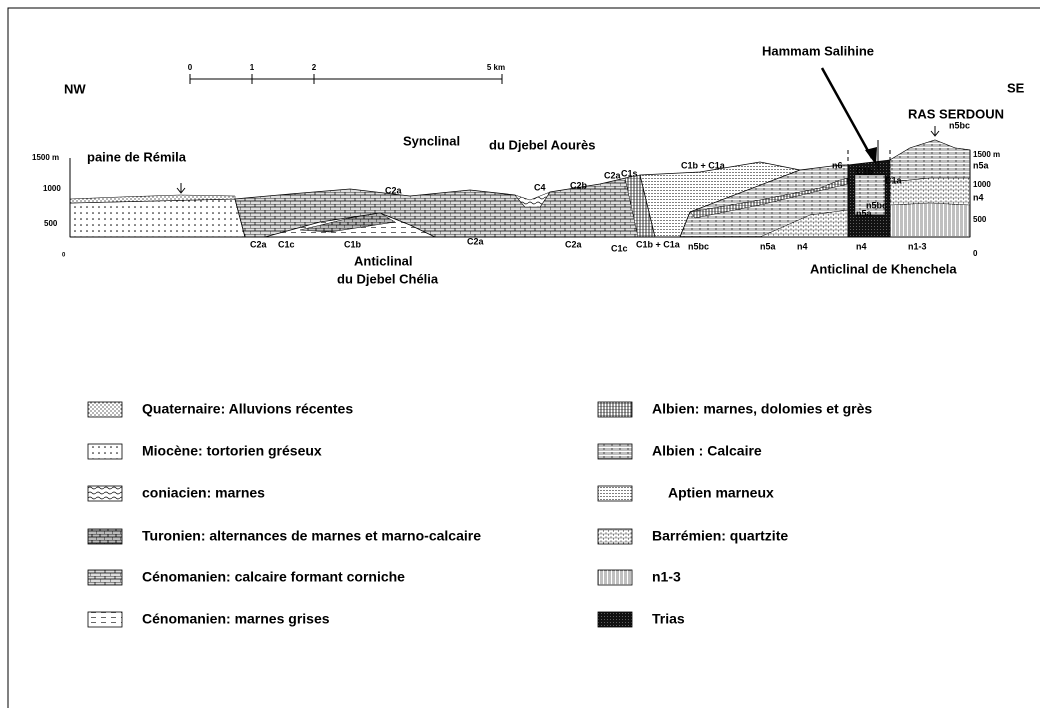 This screenshot has height=708, width=1040. Describe the element at coordinates (431, 140) in the screenshot. I see `place-label: Synclinal` at that location.